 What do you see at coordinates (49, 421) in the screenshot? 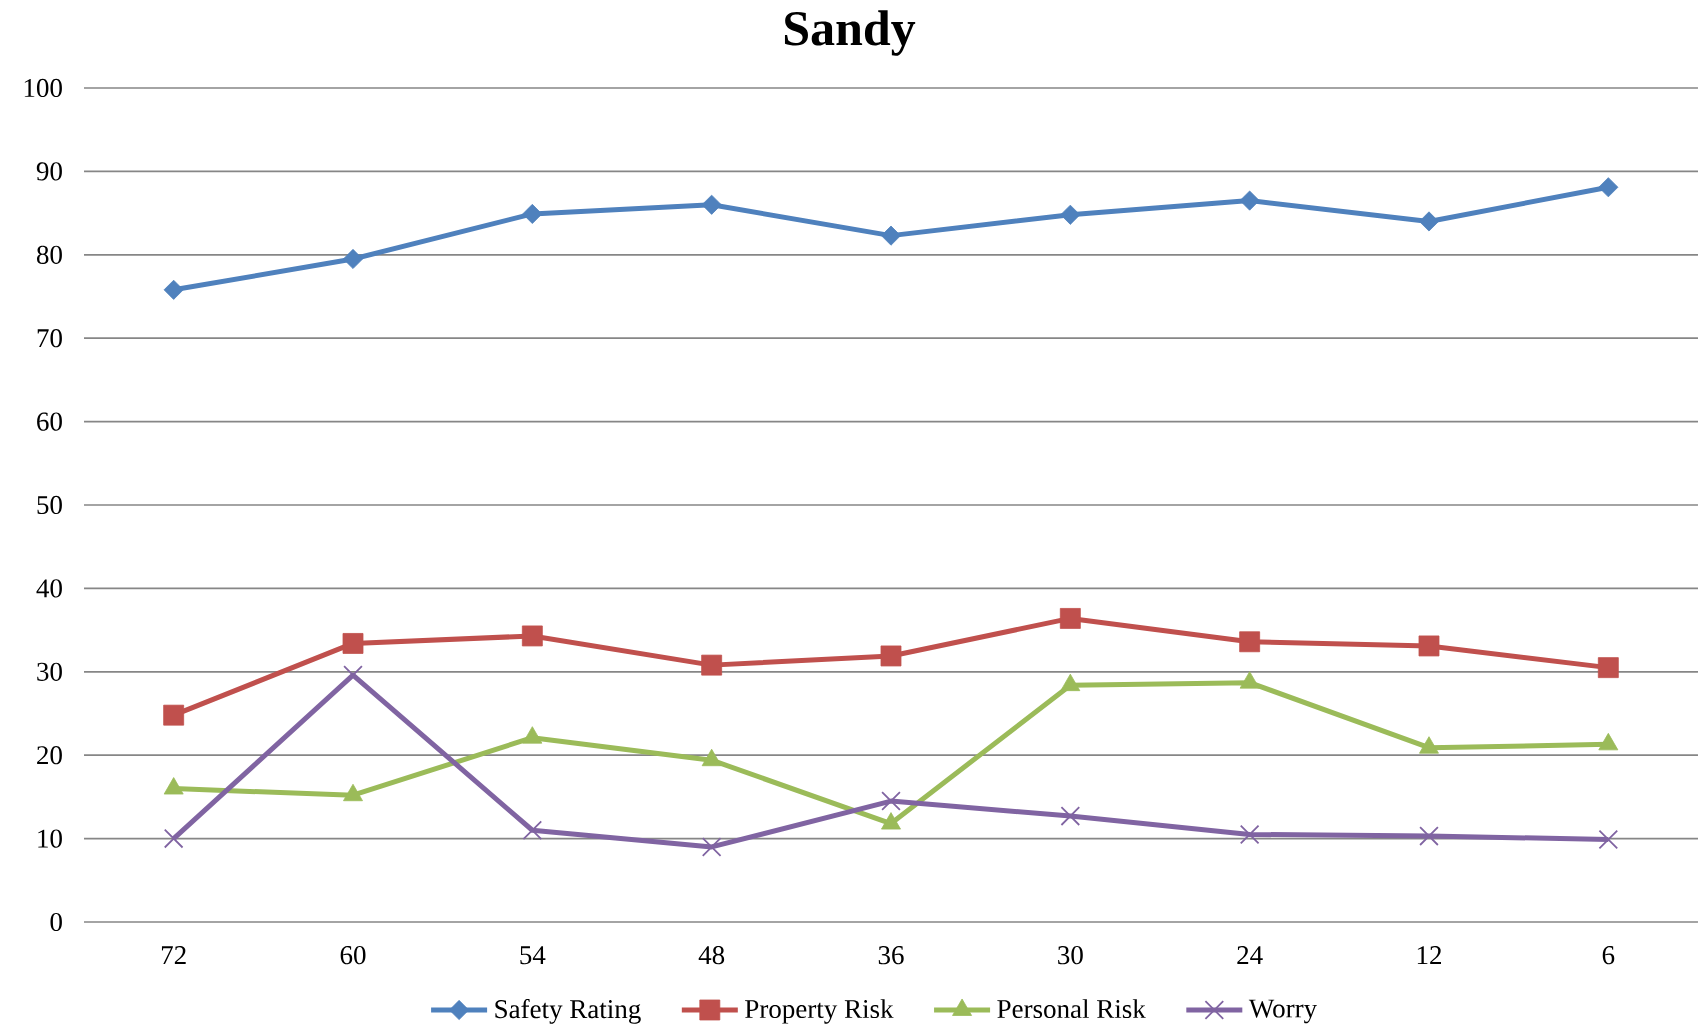
I see `y-tick-label: 60` at bounding box center [49, 421].